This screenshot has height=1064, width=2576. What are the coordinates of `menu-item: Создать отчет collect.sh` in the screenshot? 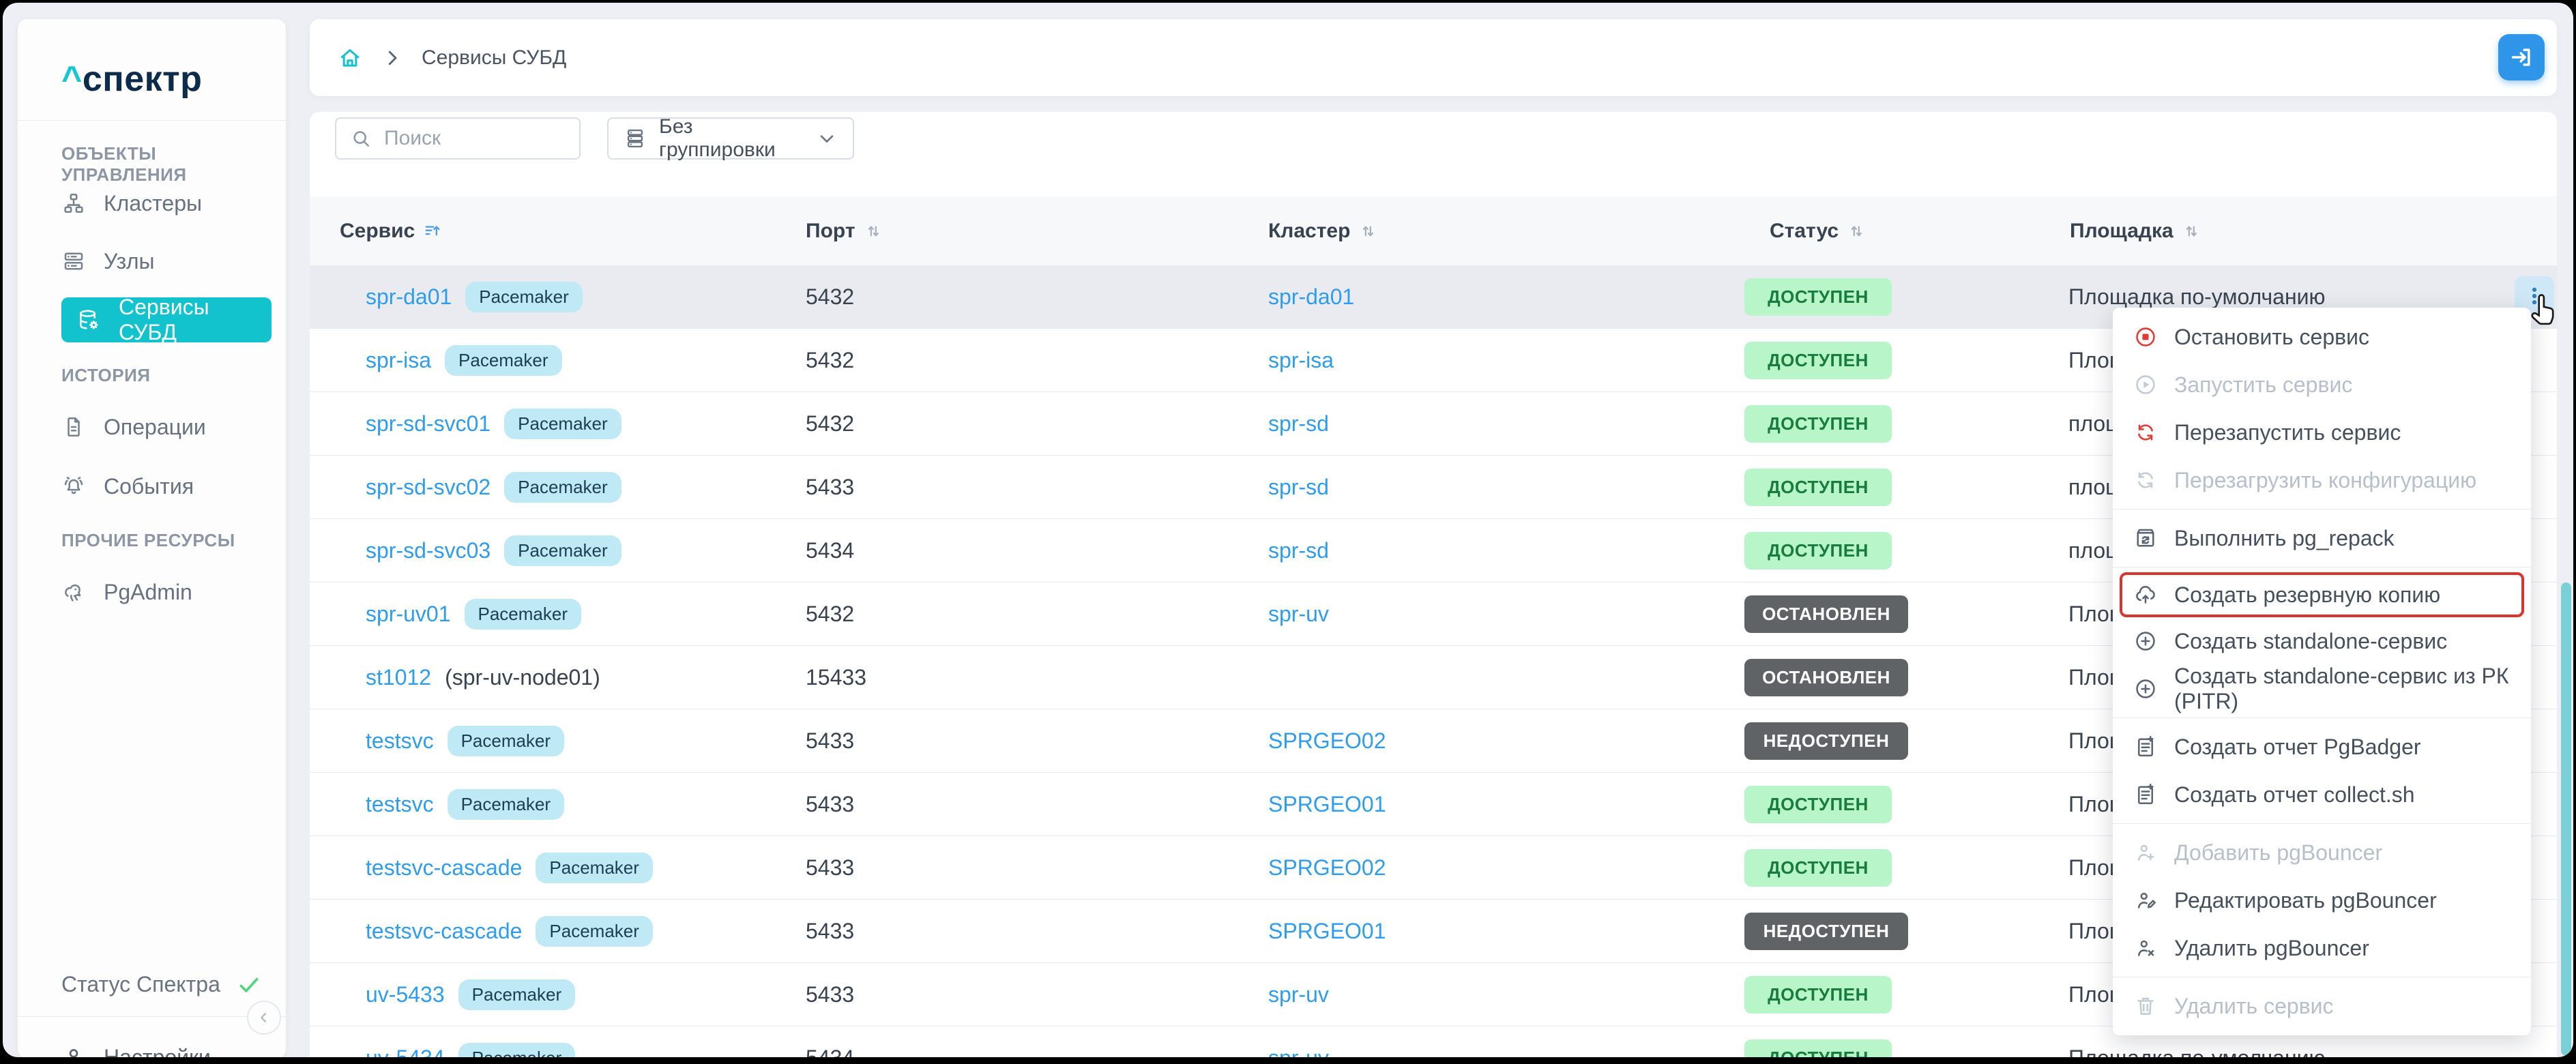 It's located at (2322, 795).